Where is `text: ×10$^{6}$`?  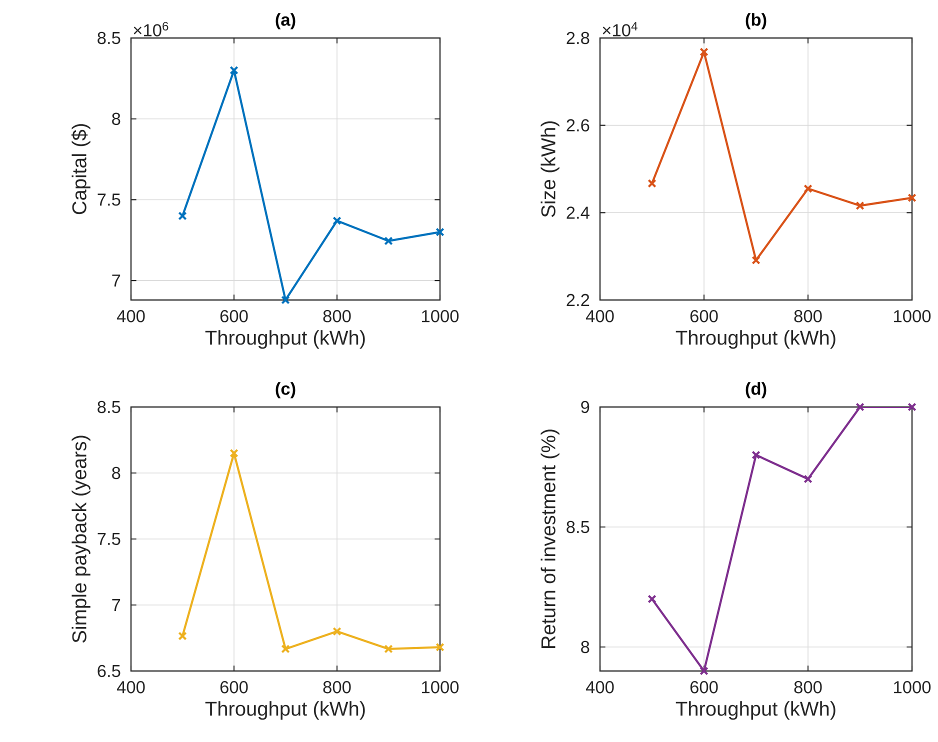
text: ×10$^{6}$ is located at coordinates (151, 29).